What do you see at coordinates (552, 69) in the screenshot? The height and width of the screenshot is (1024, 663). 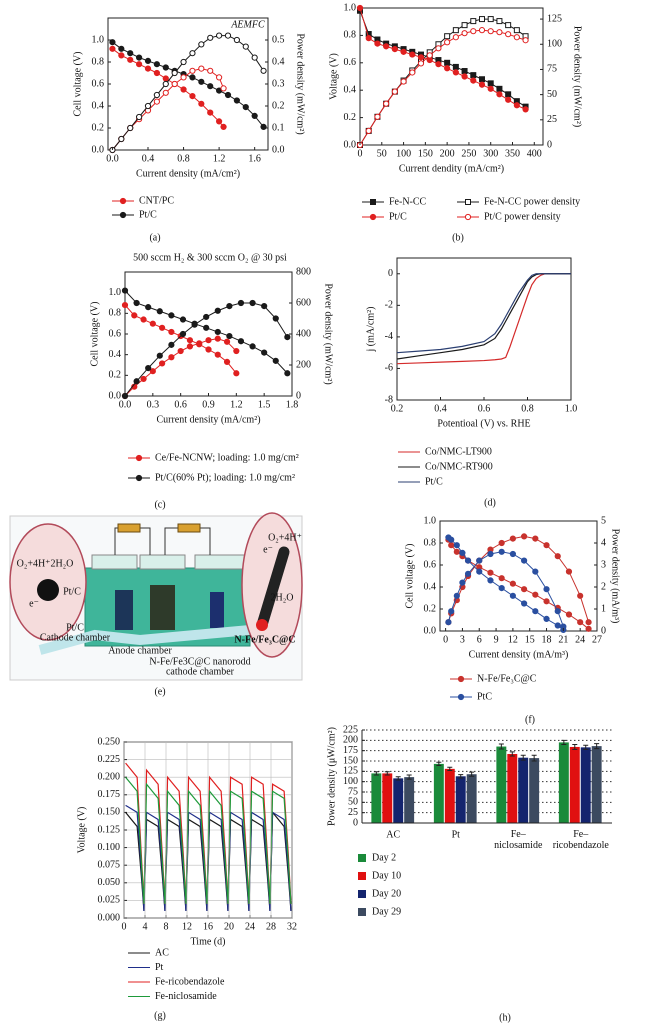 I see `y2-tick-label: 75` at bounding box center [552, 69].